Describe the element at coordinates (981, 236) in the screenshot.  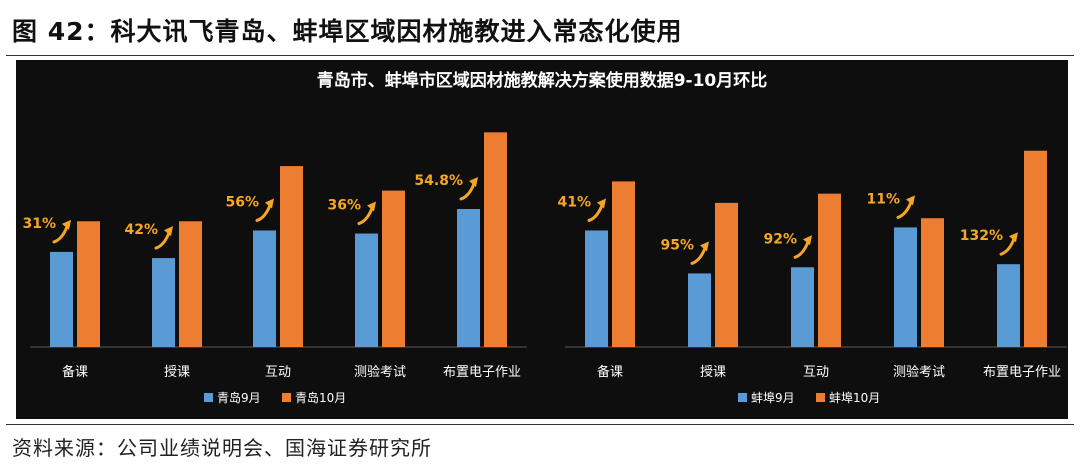
I see `bengbu-growth-label-5: 132%` at that location.